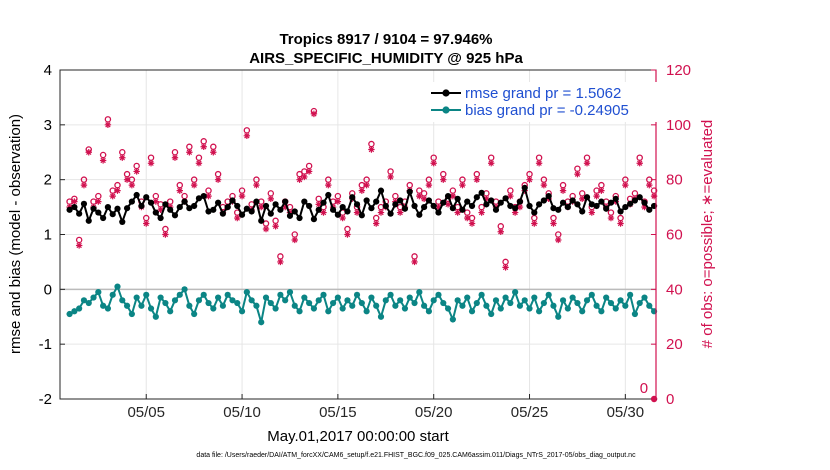 The image size is (830, 470). Describe the element at coordinates (543, 93) in the screenshot. I see `legend-label-rmse: rmse grand pr = 1.5062` at that location.